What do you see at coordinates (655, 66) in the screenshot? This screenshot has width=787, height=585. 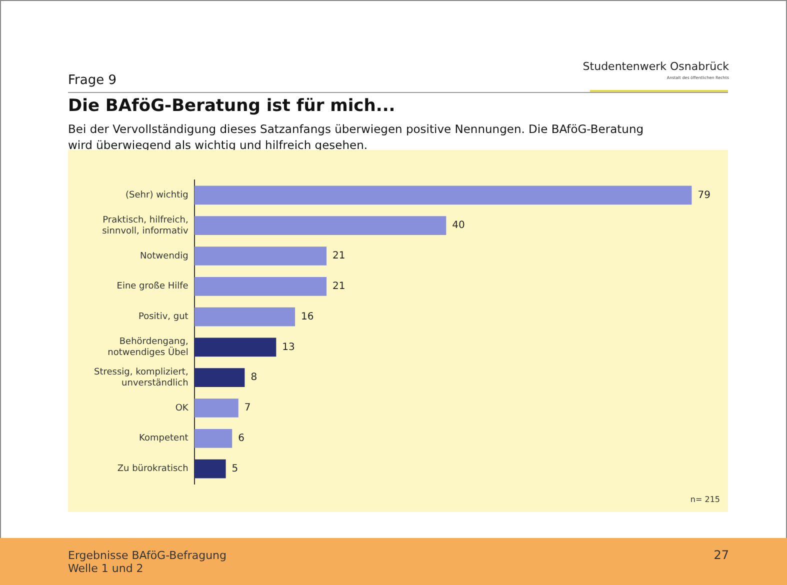 I see `text: Studentenwerk Osnabrück` at bounding box center [655, 66].